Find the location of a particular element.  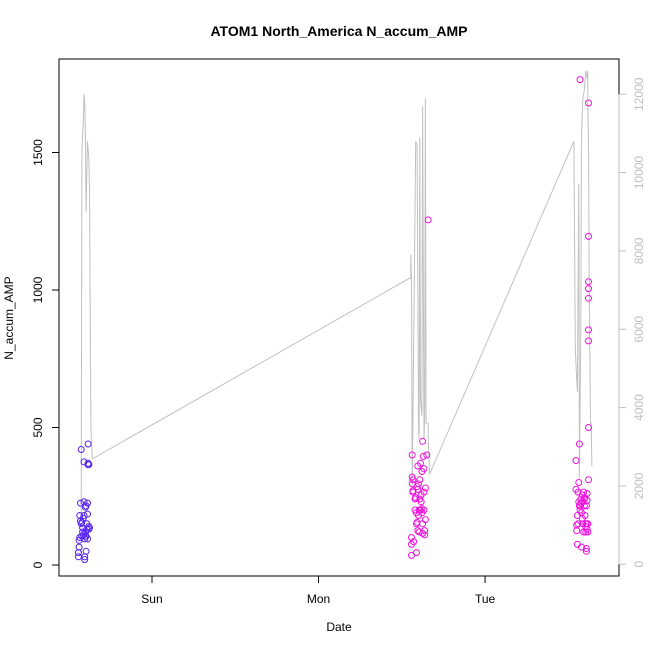

y2-tick-label: 0 is located at coordinates (639, 564).